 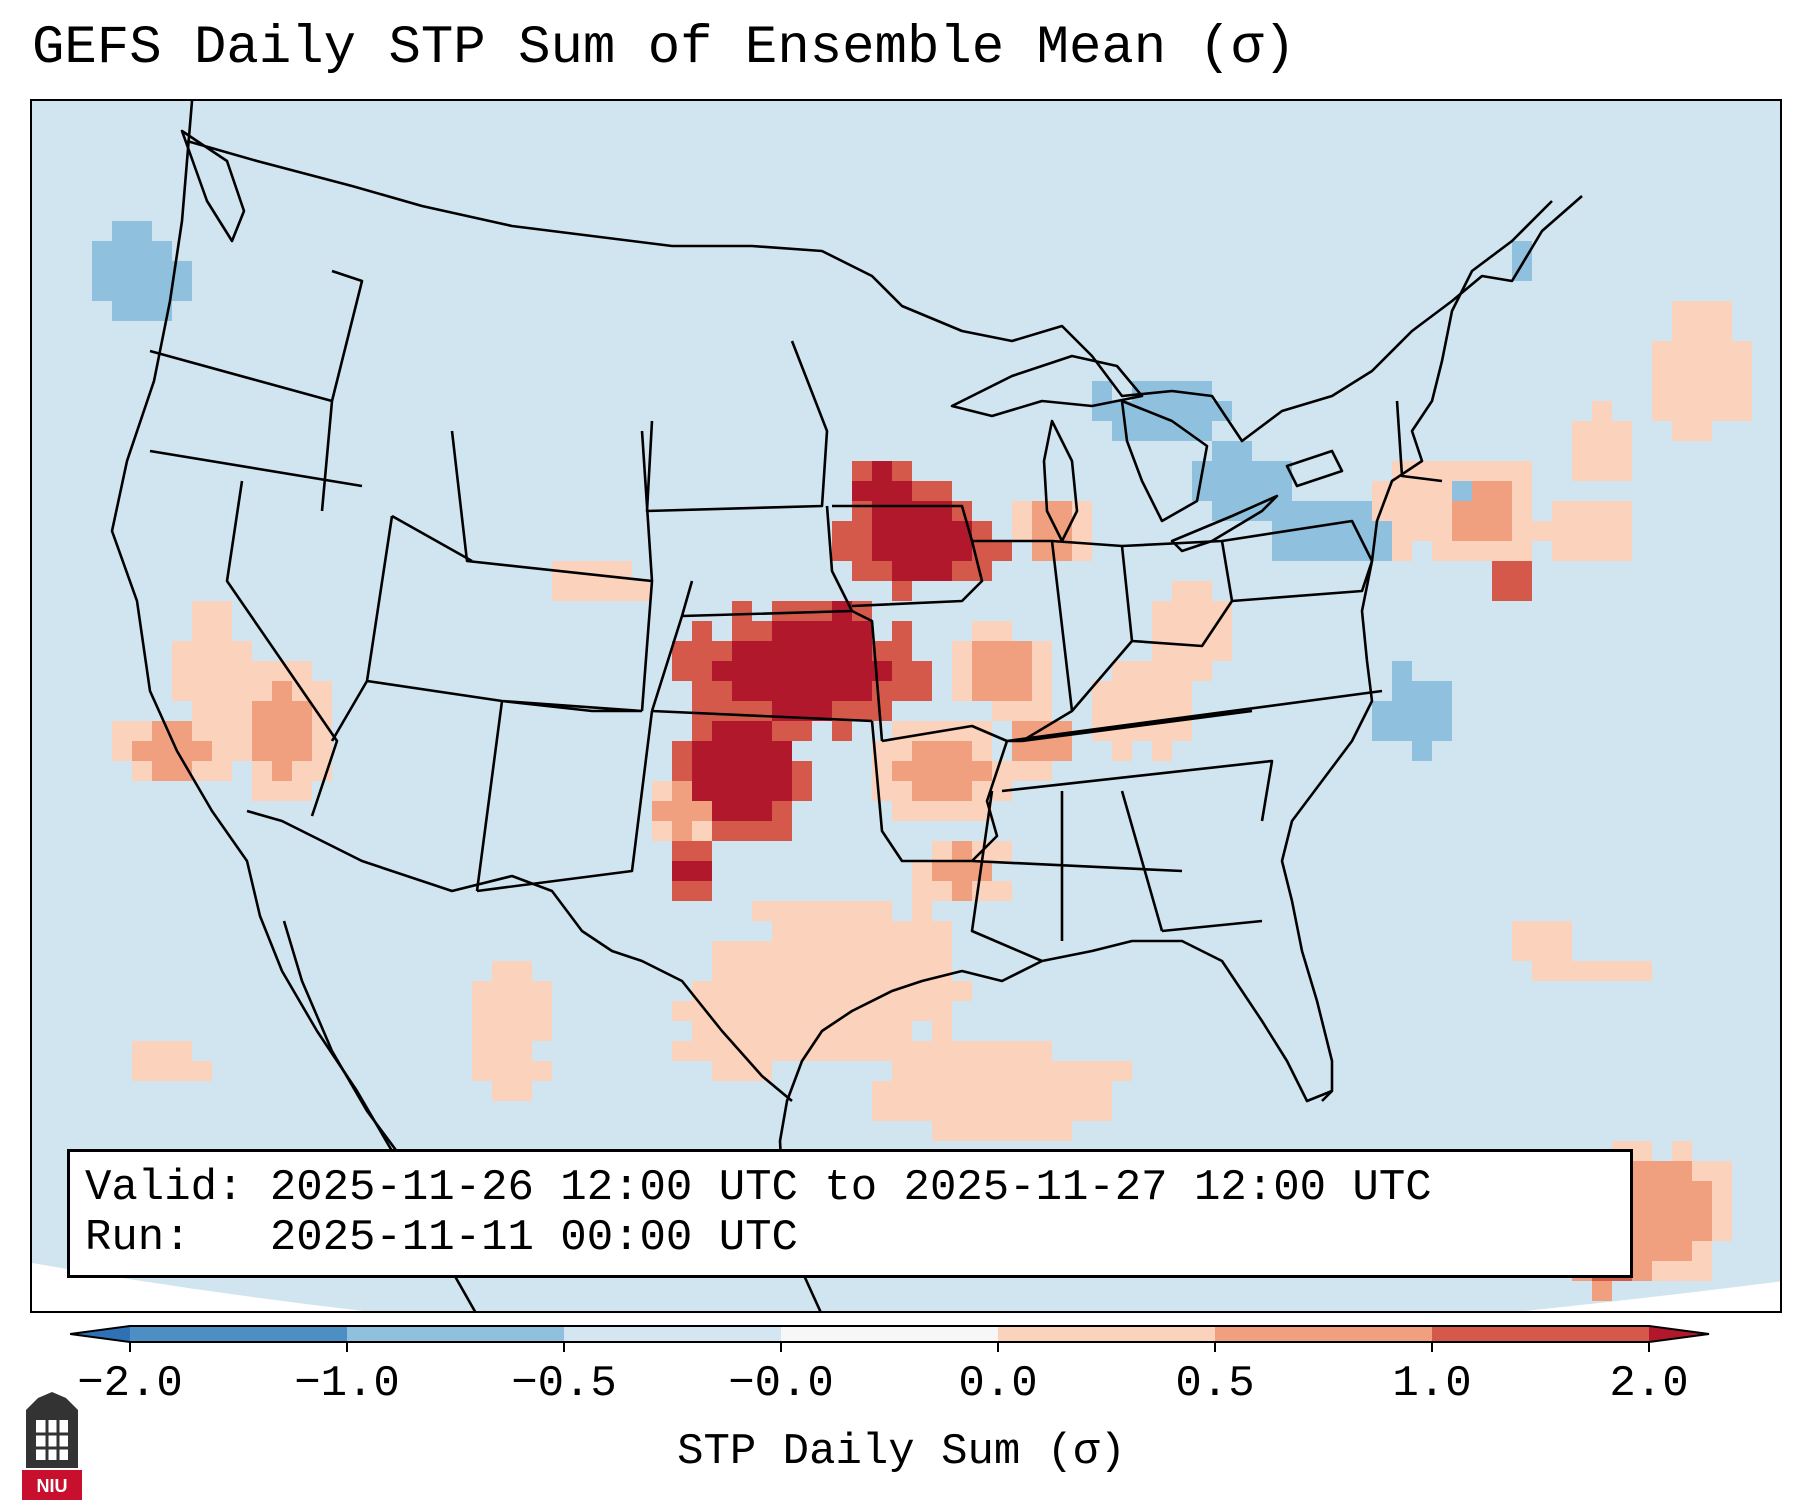 I want to click on colorbar-tick-label: −1.0, so click(x=347, y=1384).